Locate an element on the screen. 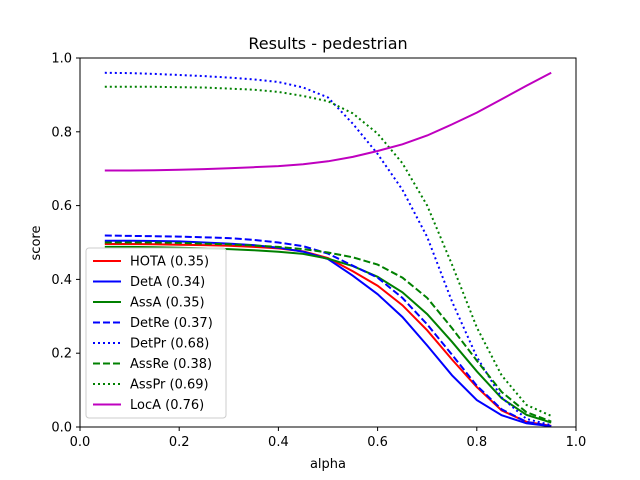 The height and width of the screenshot is (480, 640). legend-label: DetRe (0.37) is located at coordinates (171, 323).